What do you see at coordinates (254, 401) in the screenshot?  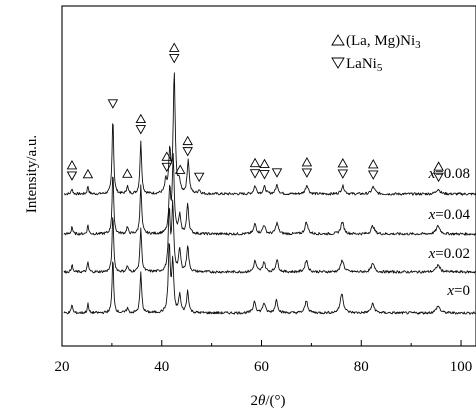 I see `x-axis-label-part1: 2` at bounding box center [254, 401].